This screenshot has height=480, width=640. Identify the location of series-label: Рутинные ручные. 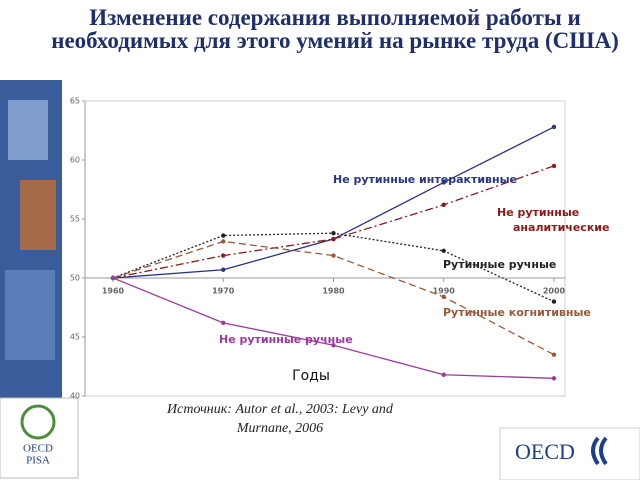
(499, 264).